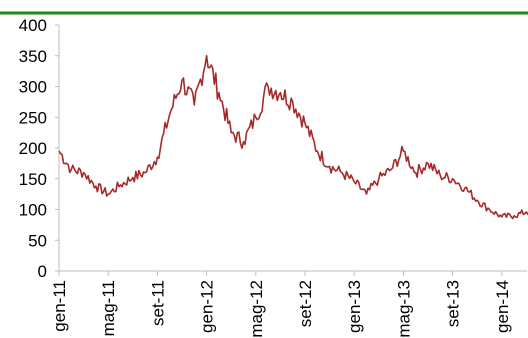 This screenshot has width=528, height=338. Describe the element at coordinates (37, 240) in the screenshot. I see `y-tick-label: 50` at that location.